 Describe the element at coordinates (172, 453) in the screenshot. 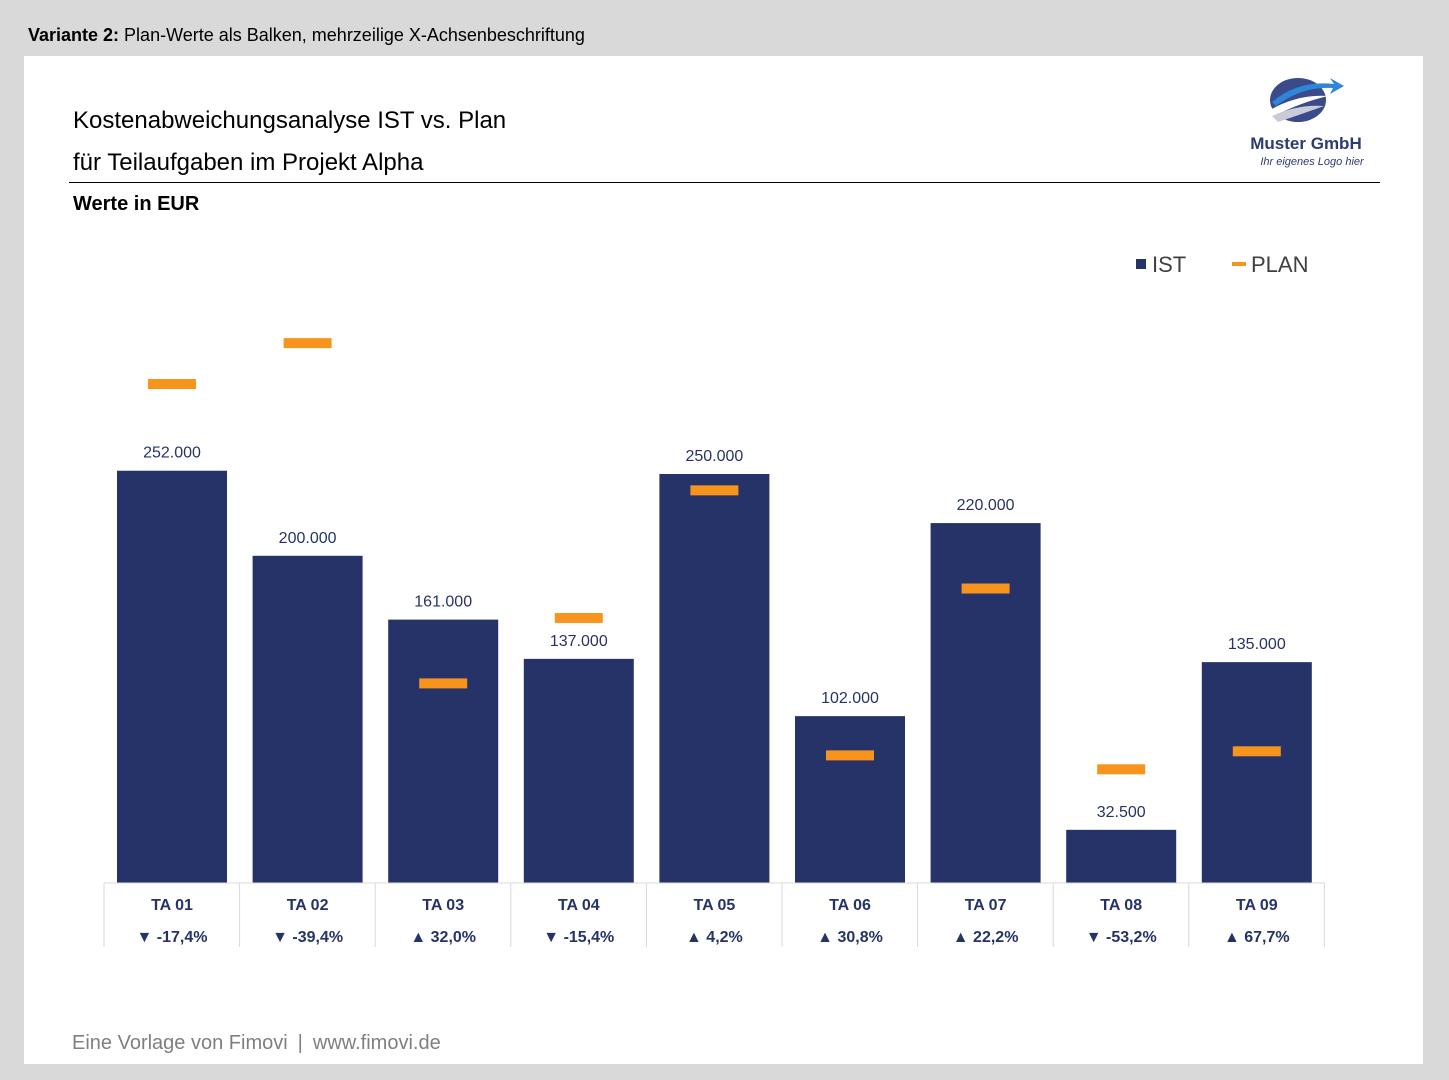

I see `ist-value-label: 252.000` at that location.